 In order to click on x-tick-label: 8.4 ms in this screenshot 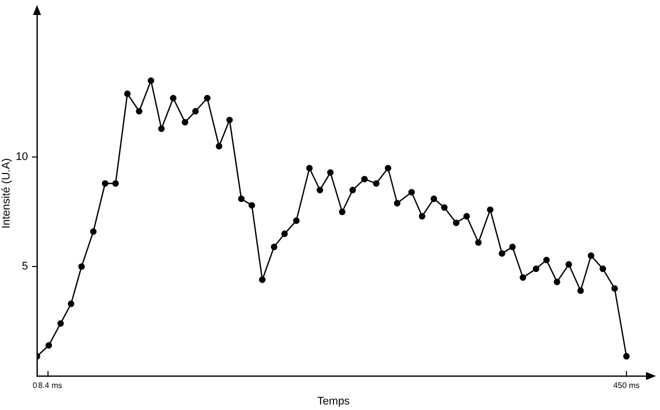, I will do `click(50, 385)`.